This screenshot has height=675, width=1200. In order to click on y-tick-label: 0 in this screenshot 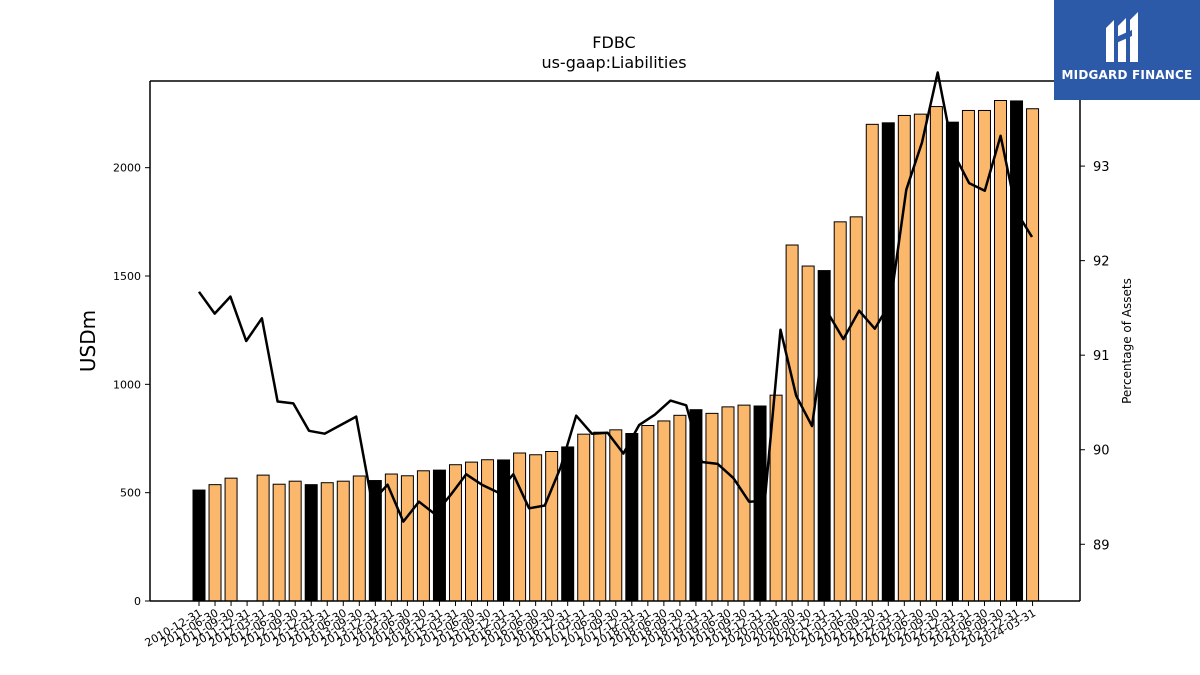, I will do `click(137, 601)`.